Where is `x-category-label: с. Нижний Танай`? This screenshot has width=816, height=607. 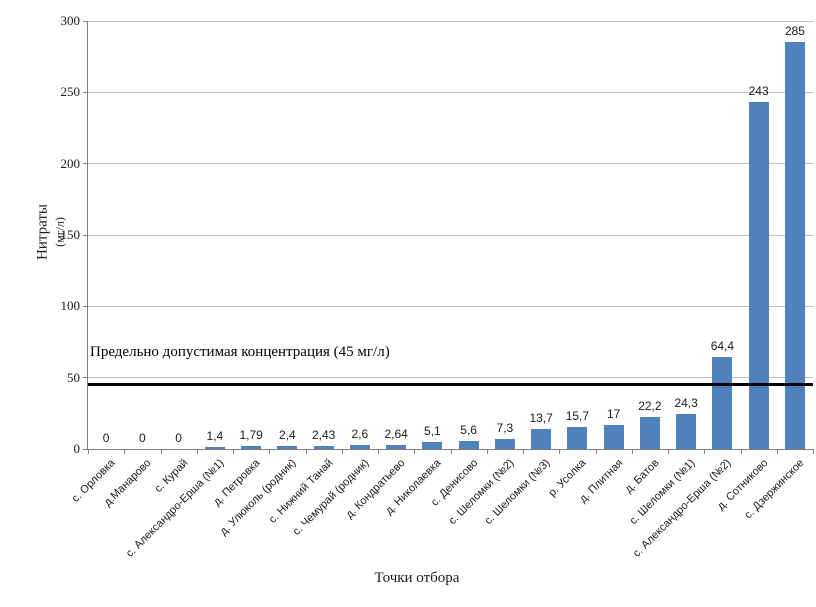 x-category-label: с. Нижний Танай is located at coordinates (301, 491).